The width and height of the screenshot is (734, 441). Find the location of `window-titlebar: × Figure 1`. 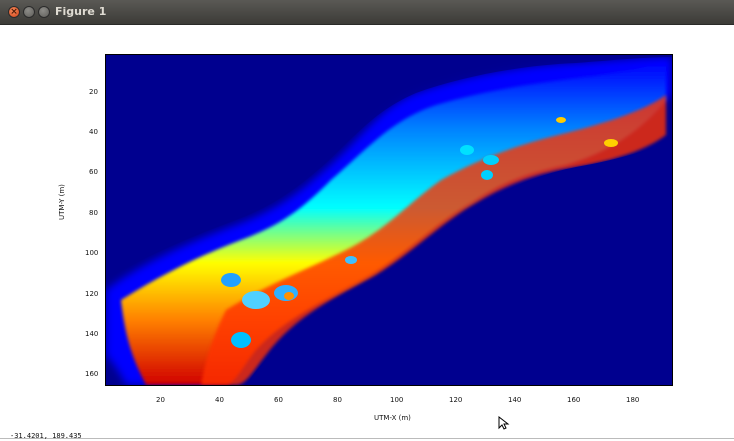

window-titlebar: × Figure 1 is located at coordinates (367, 12).